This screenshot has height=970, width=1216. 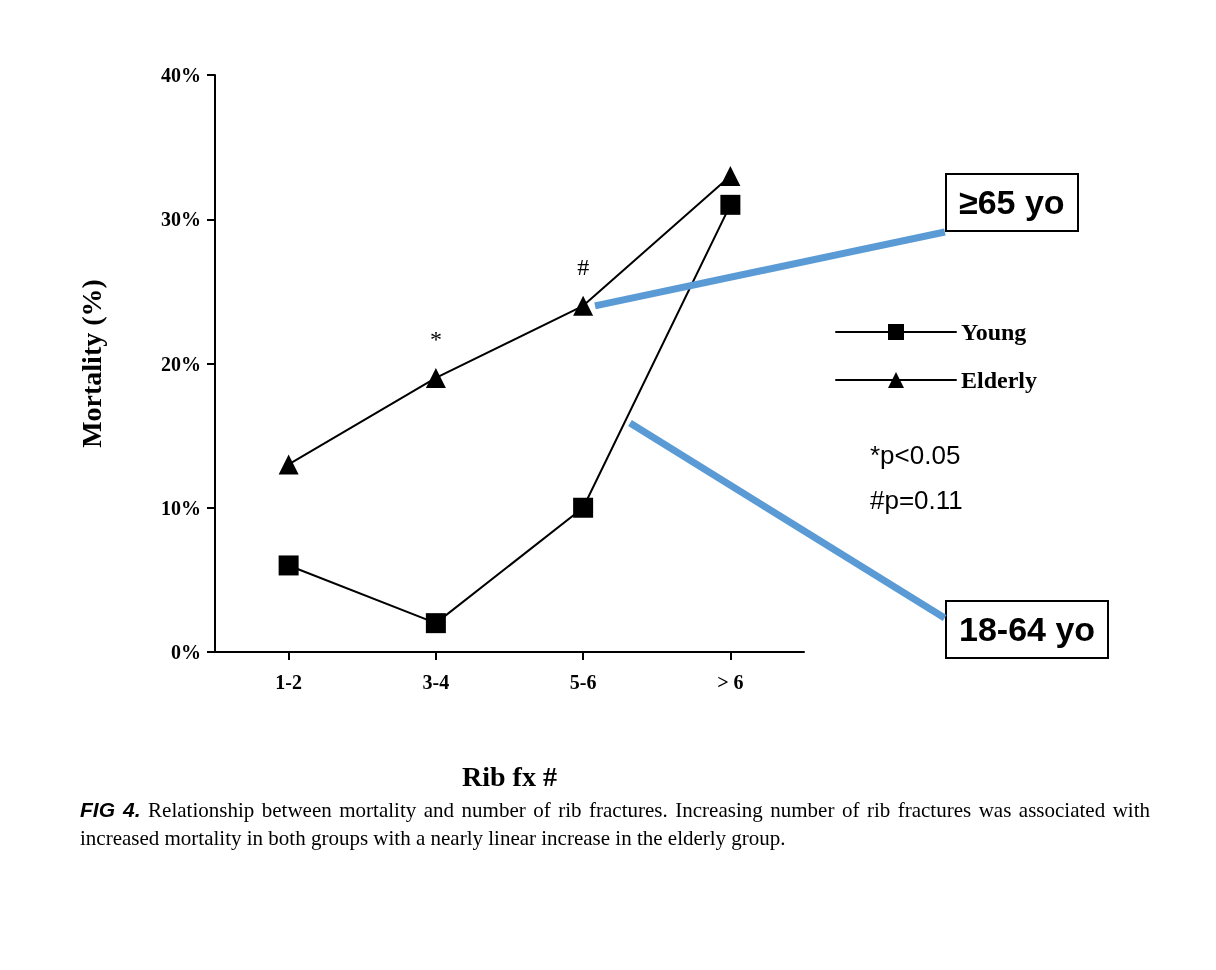 What do you see at coordinates (181, 75) in the screenshot?
I see `y-tick-label: 40%` at bounding box center [181, 75].